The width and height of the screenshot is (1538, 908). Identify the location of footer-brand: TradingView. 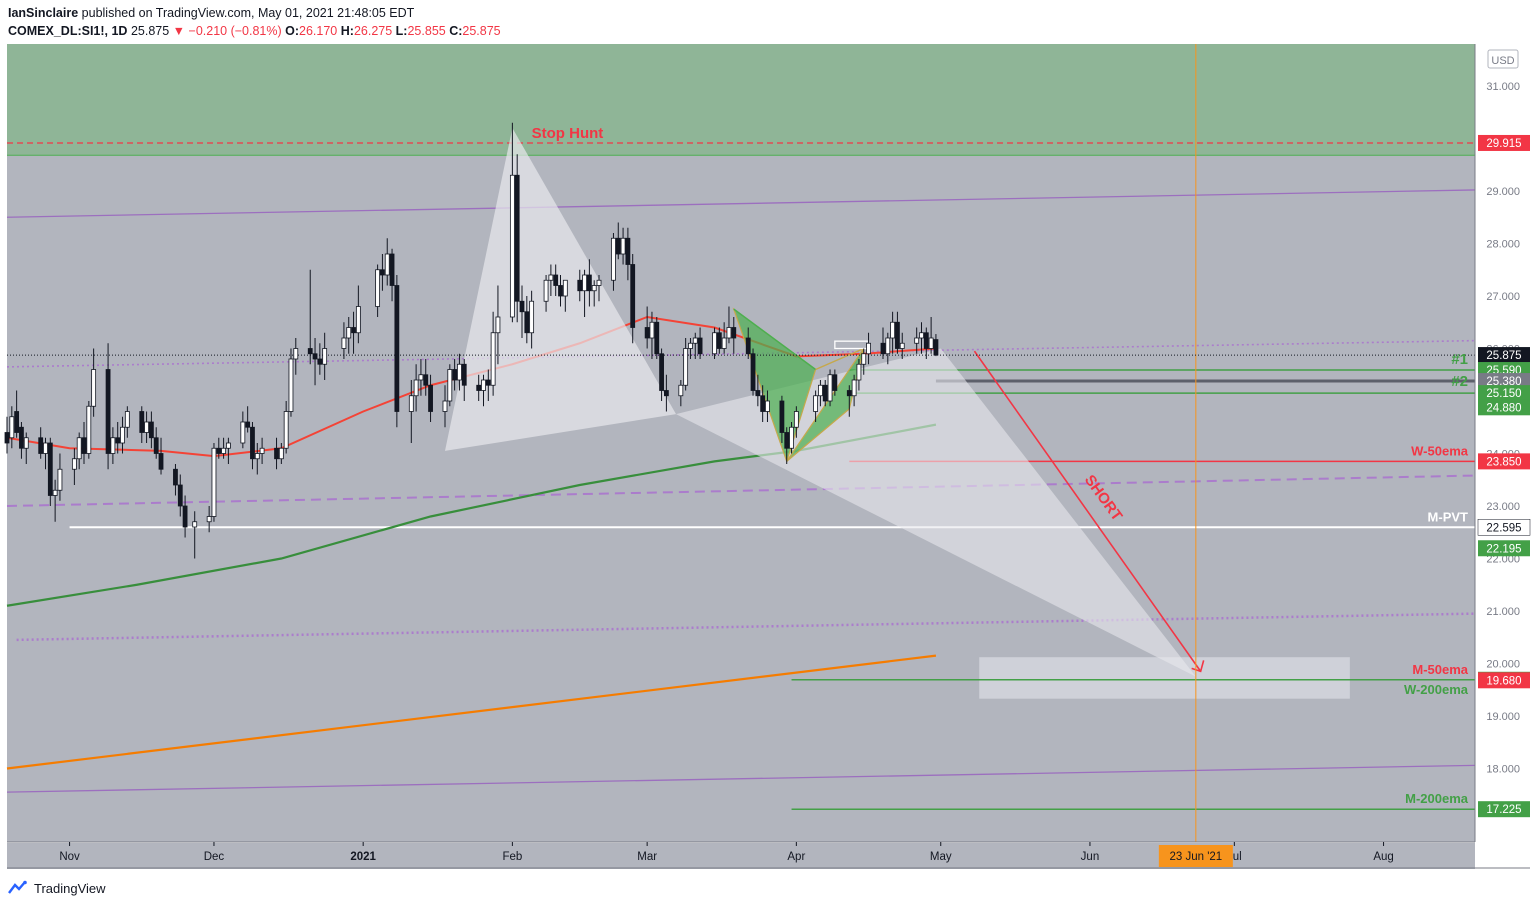
(57, 888).